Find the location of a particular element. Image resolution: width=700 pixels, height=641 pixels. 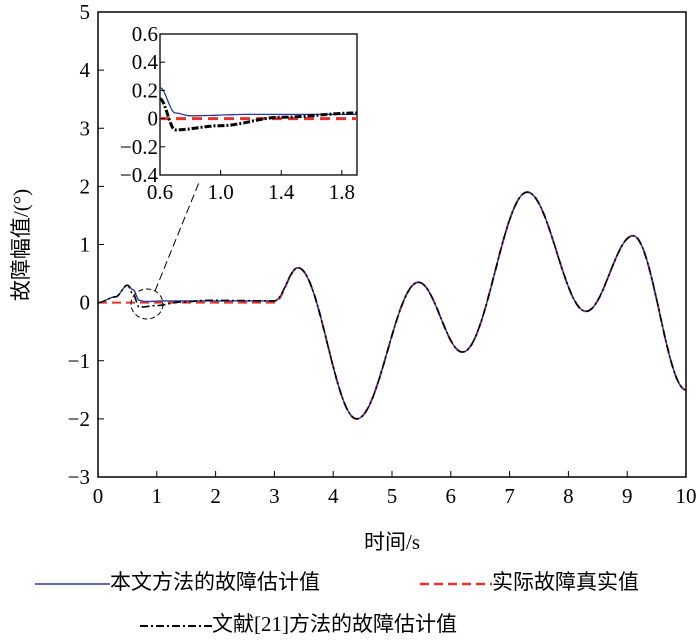

x-tick-label: 10 is located at coordinates (686, 496).